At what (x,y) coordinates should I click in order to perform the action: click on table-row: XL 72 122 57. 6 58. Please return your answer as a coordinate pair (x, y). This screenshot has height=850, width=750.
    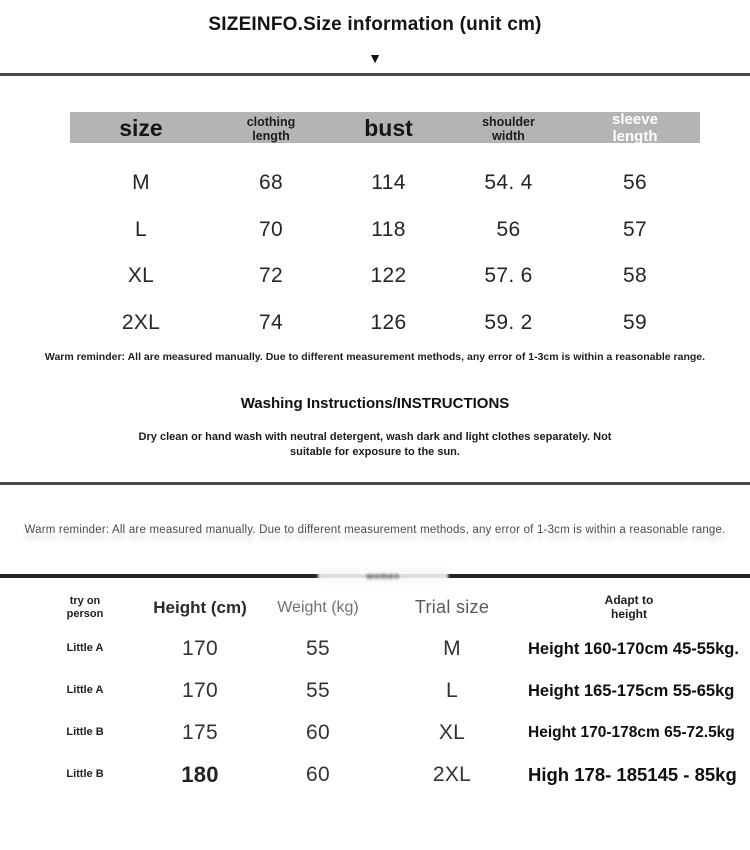
    Looking at the image, I should click on (385, 276).